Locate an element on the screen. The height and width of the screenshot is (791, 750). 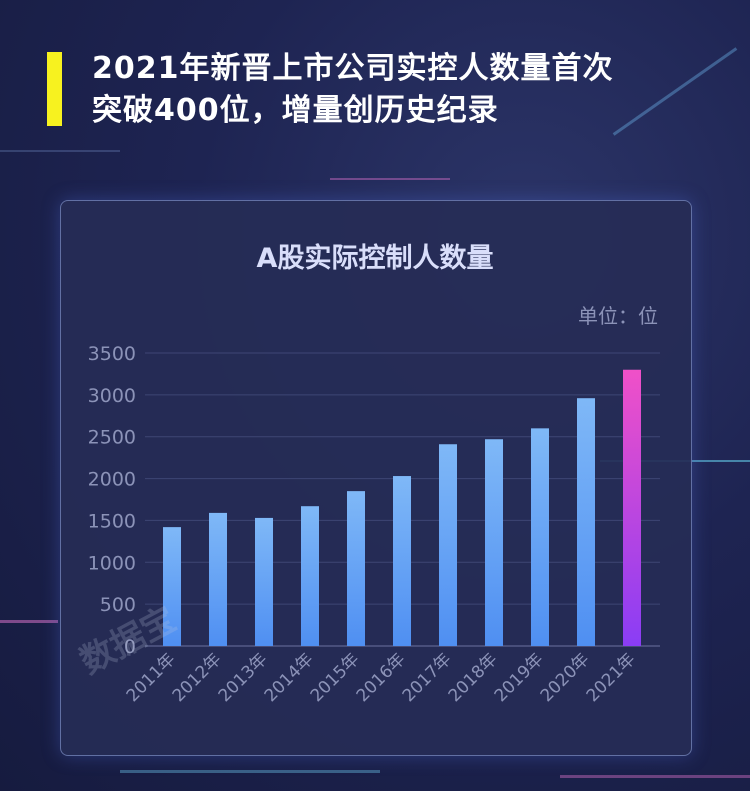
bar-2015年 is located at coordinates (356, 568).